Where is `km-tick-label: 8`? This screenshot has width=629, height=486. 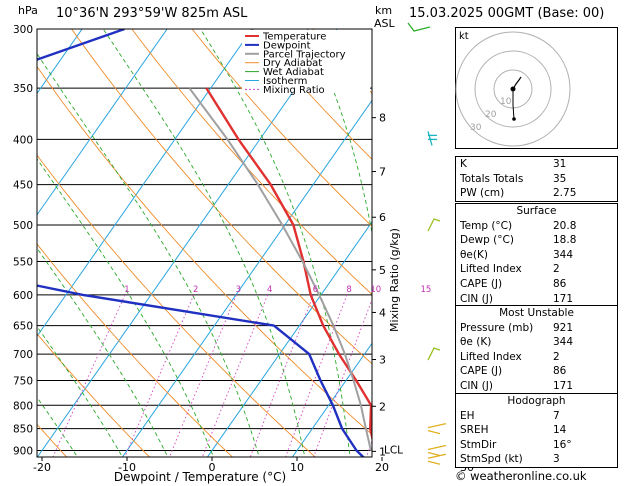
km-tick-label: 8 is located at coordinates (382, 118).